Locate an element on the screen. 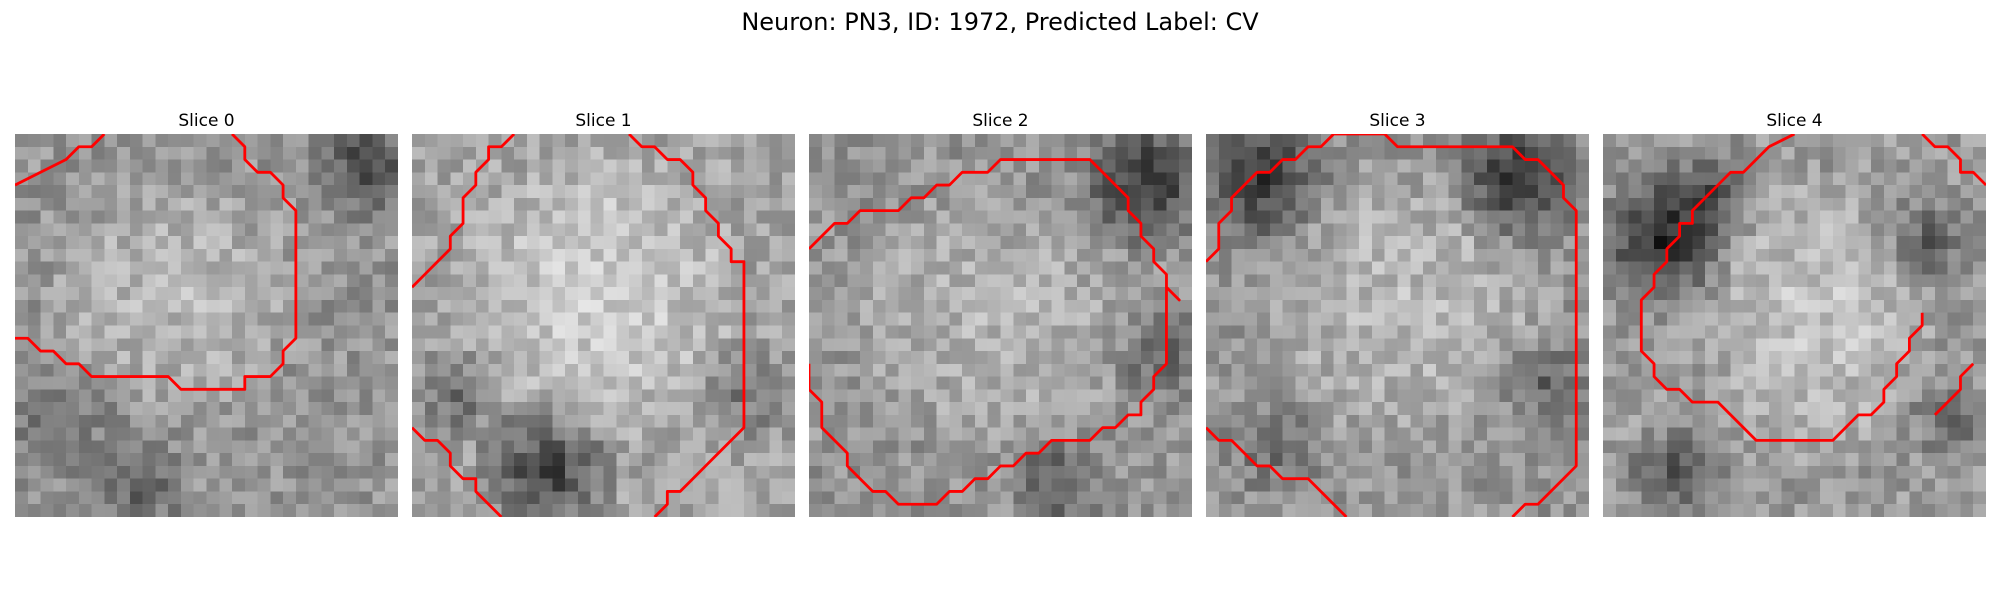 The height and width of the screenshot is (600, 2000). slice-panel-0: Slice 0 is located at coordinates (206, 312).